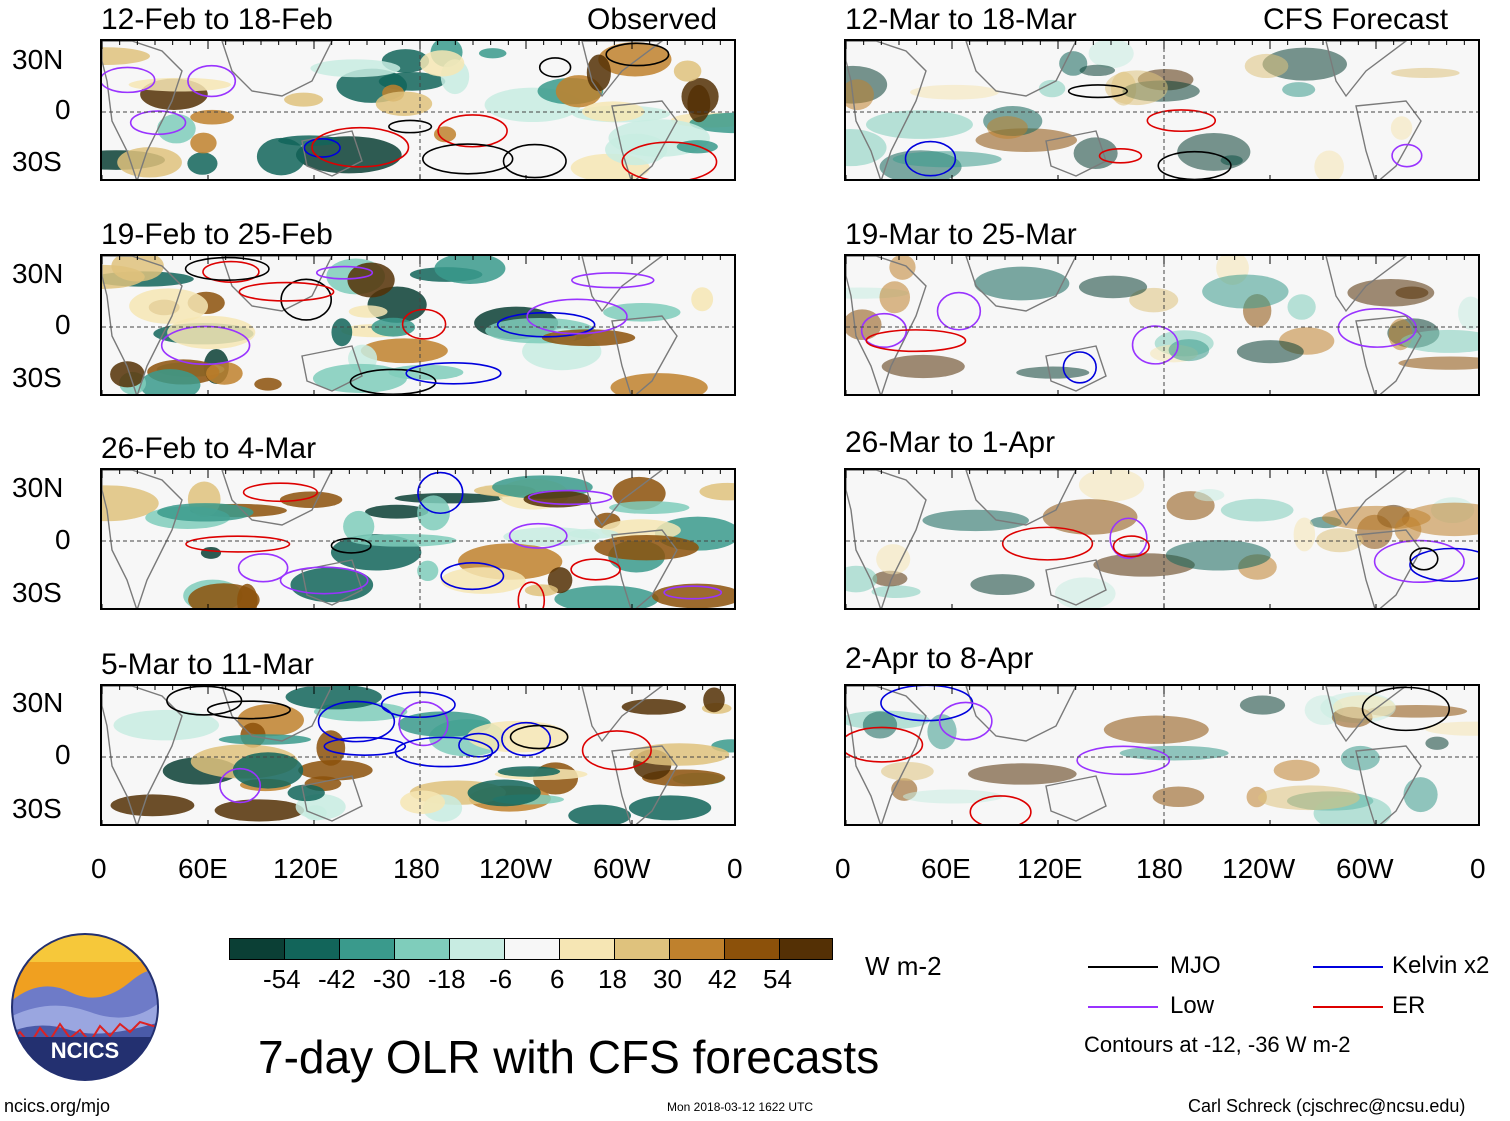 This screenshot has width=1510, height=1121. I want to click on lat-label: 30N, so click(38, 487).